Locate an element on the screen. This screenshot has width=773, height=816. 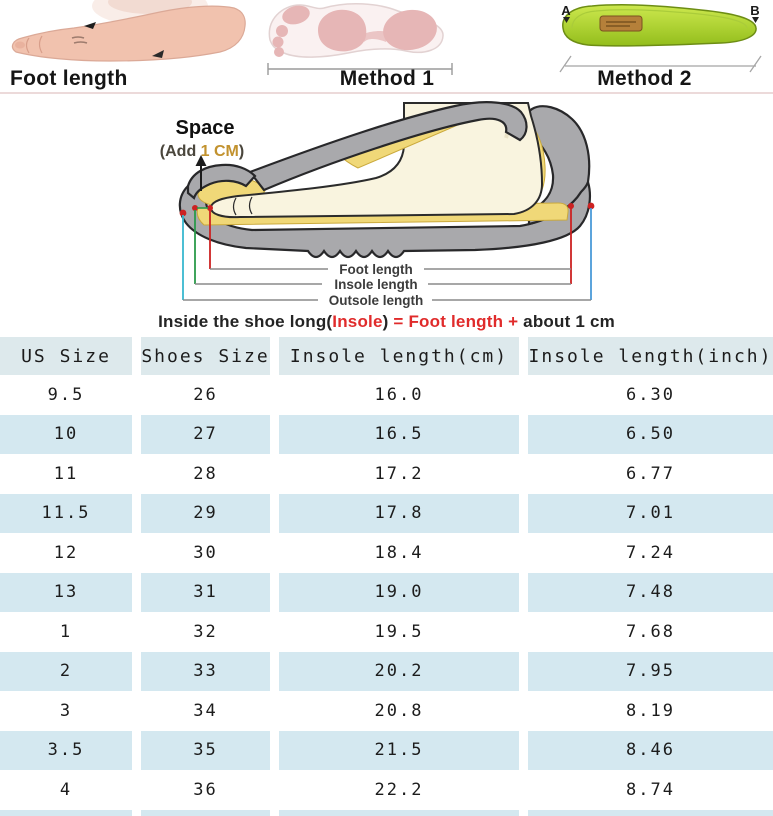
table-cell: 8.19 is located at coordinates (650, 710).